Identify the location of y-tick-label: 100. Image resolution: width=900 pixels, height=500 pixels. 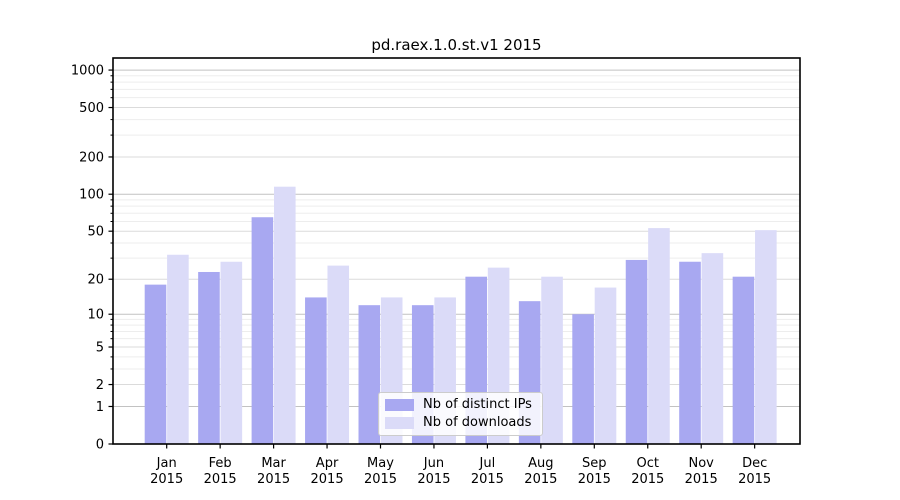
(91, 195).